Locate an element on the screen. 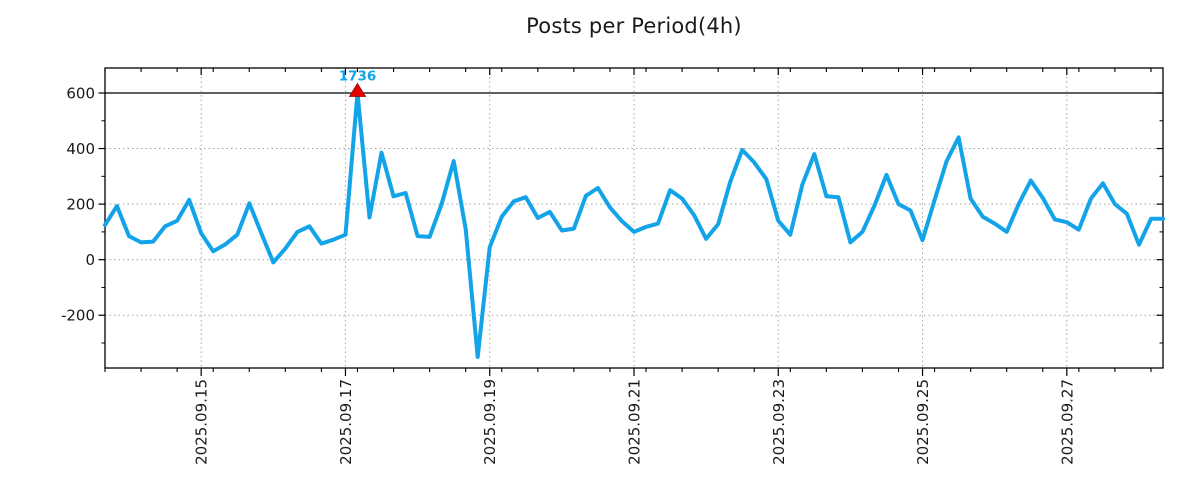 Image resolution: width=1200 pixels, height=500 pixels. x-tick-label-2025.09.27: 2025.09.27 is located at coordinates (1067, 422).